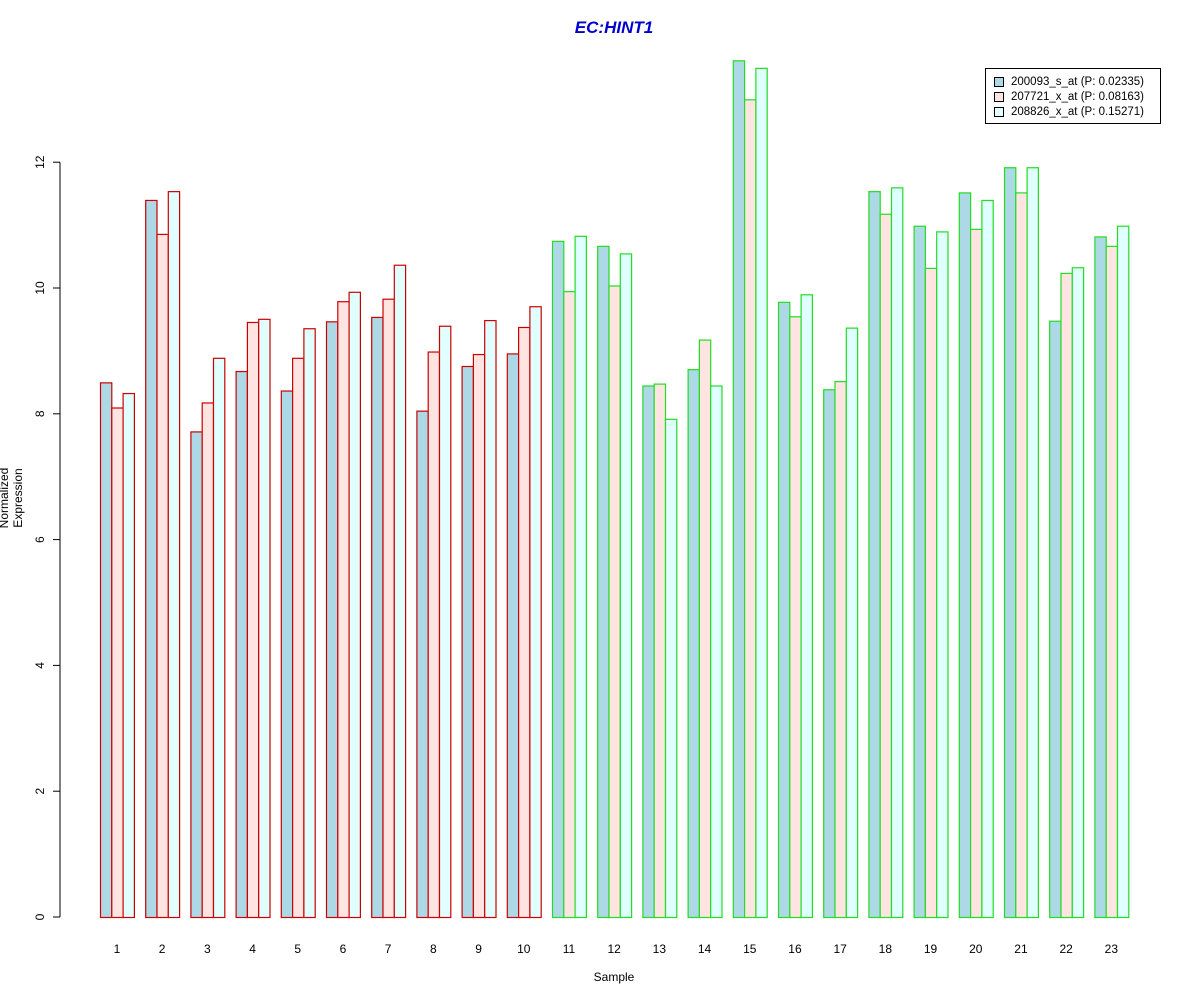 This screenshot has height=1000, width=1200. Describe the element at coordinates (614, 977) in the screenshot. I see `x-axis-title: Sample` at that location.